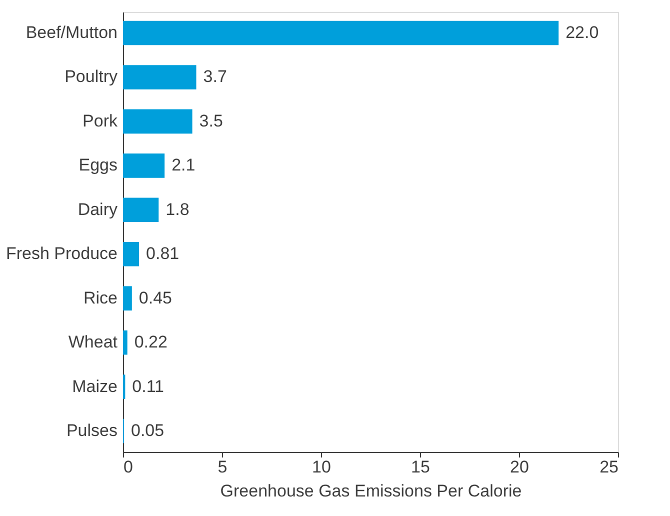  Describe the element at coordinates (223, 467) in the screenshot. I see `x-tick-label: 5` at that location.